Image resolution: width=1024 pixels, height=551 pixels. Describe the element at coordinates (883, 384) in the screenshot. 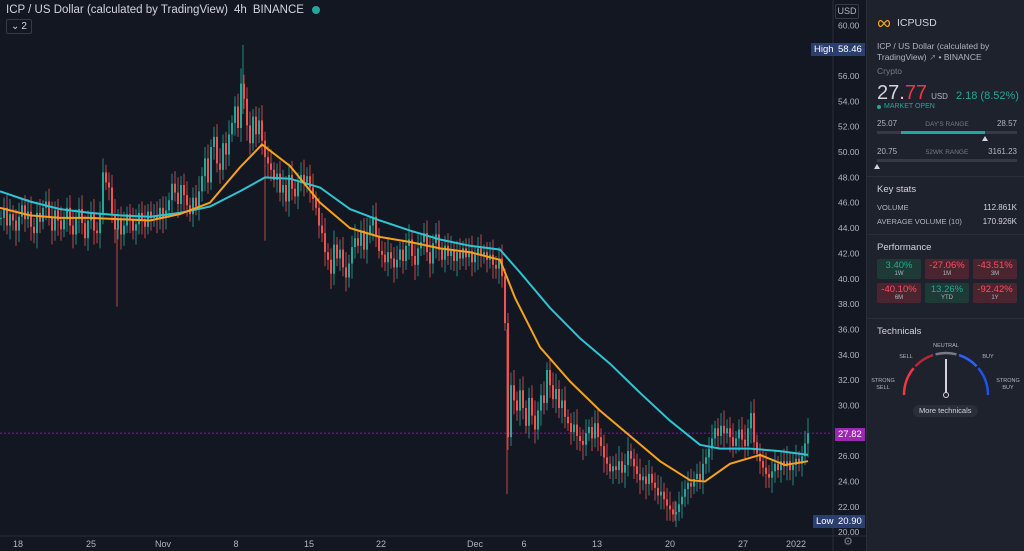

I see `gauge-strong-sell: STRONG SELL` at that location.